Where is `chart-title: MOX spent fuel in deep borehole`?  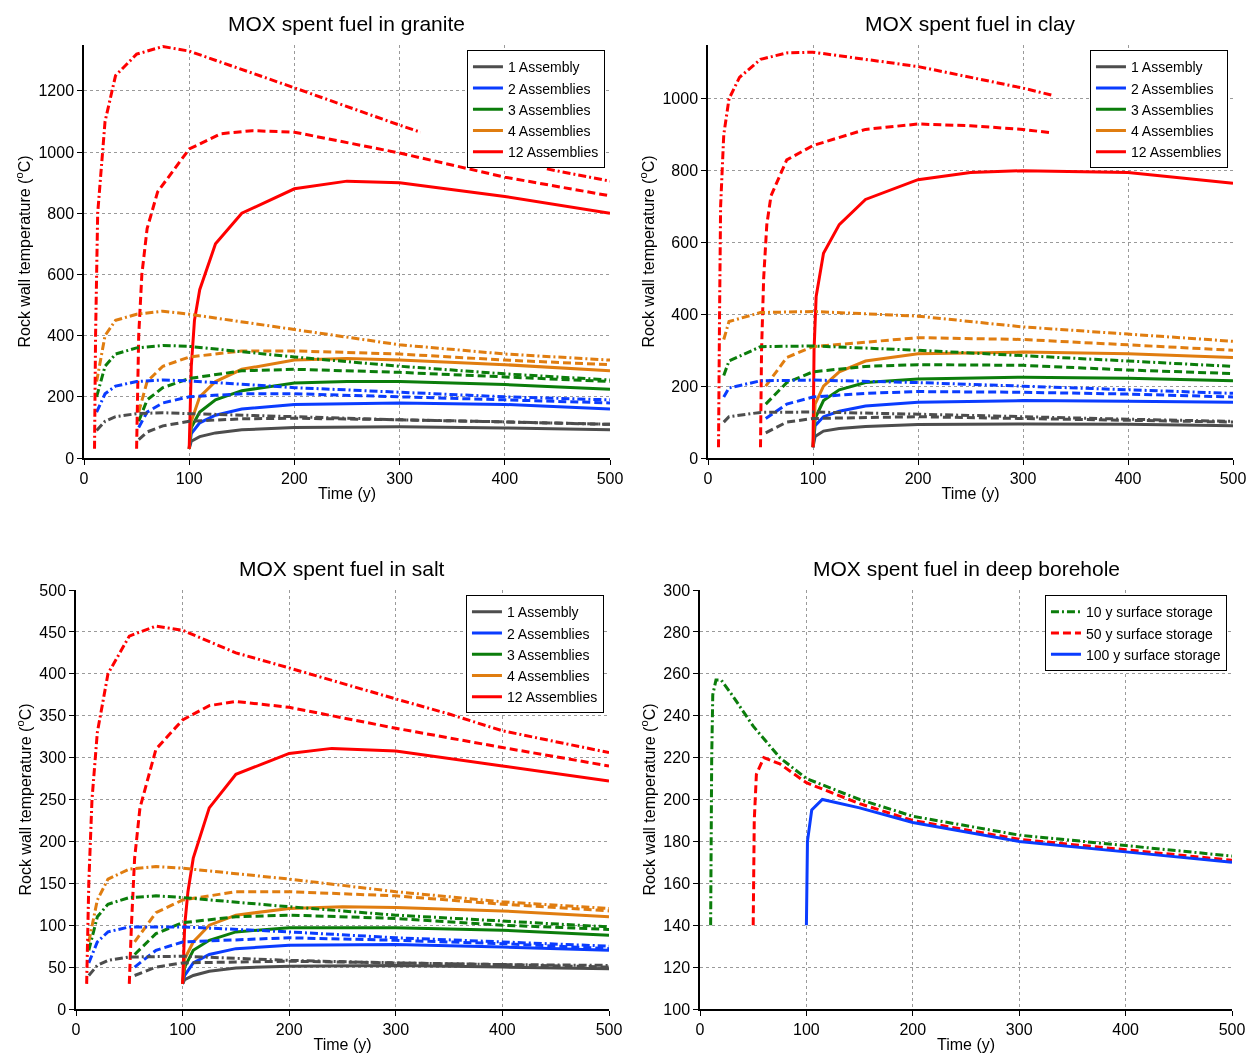
chart-title: MOX spent fuel in deep borehole is located at coordinates (967, 568).